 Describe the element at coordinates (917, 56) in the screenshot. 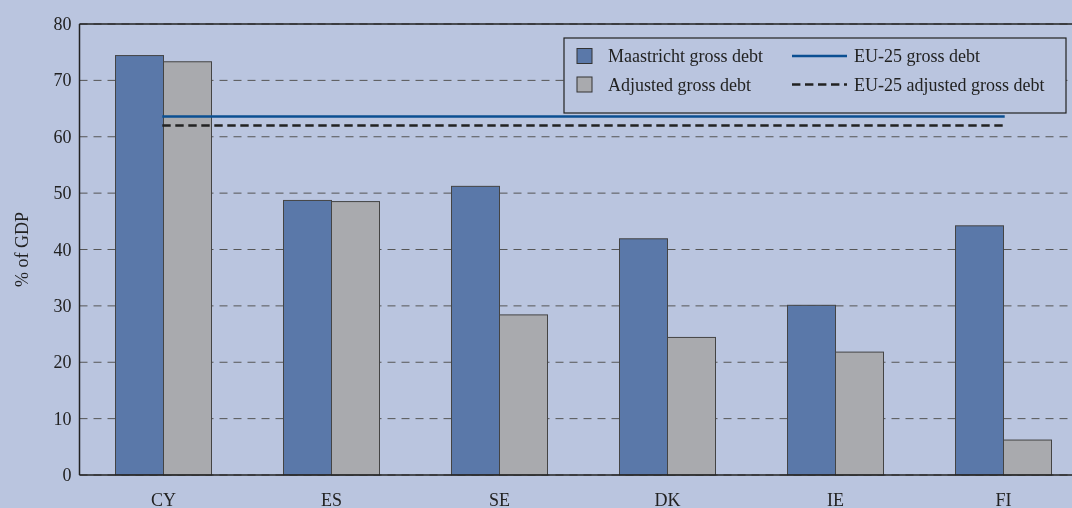

I see `legend-label: EU-25 gross debt` at that location.